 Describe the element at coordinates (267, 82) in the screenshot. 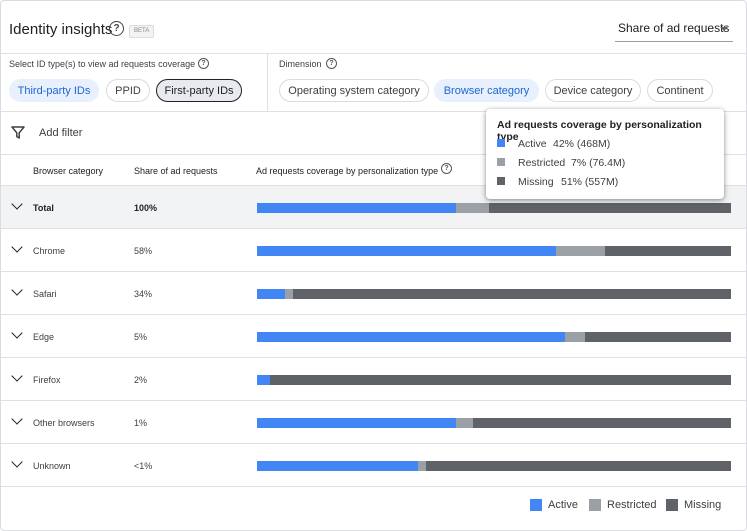

I see `section-divider` at that location.